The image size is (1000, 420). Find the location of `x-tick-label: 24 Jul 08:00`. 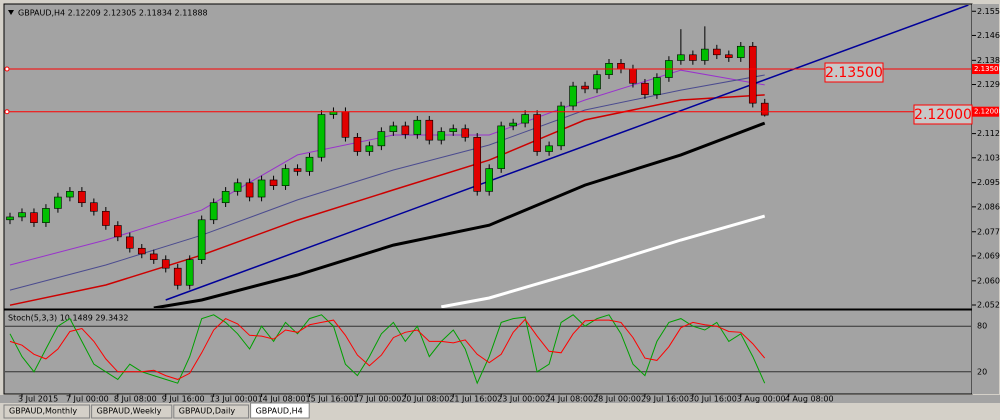

x-tick-label: 24 Jul 08:00 is located at coordinates (569, 399).